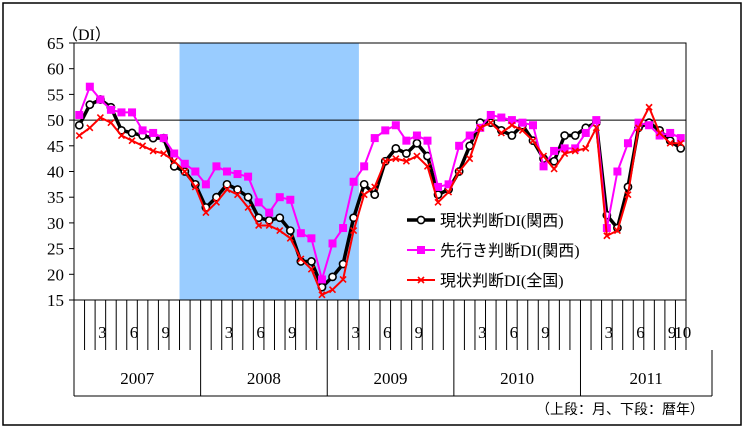 The image size is (744, 428). Describe the element at coordinates (502, 281) in the screenshot. I see `legend-label: 現状判断DI(全国)` at that location.